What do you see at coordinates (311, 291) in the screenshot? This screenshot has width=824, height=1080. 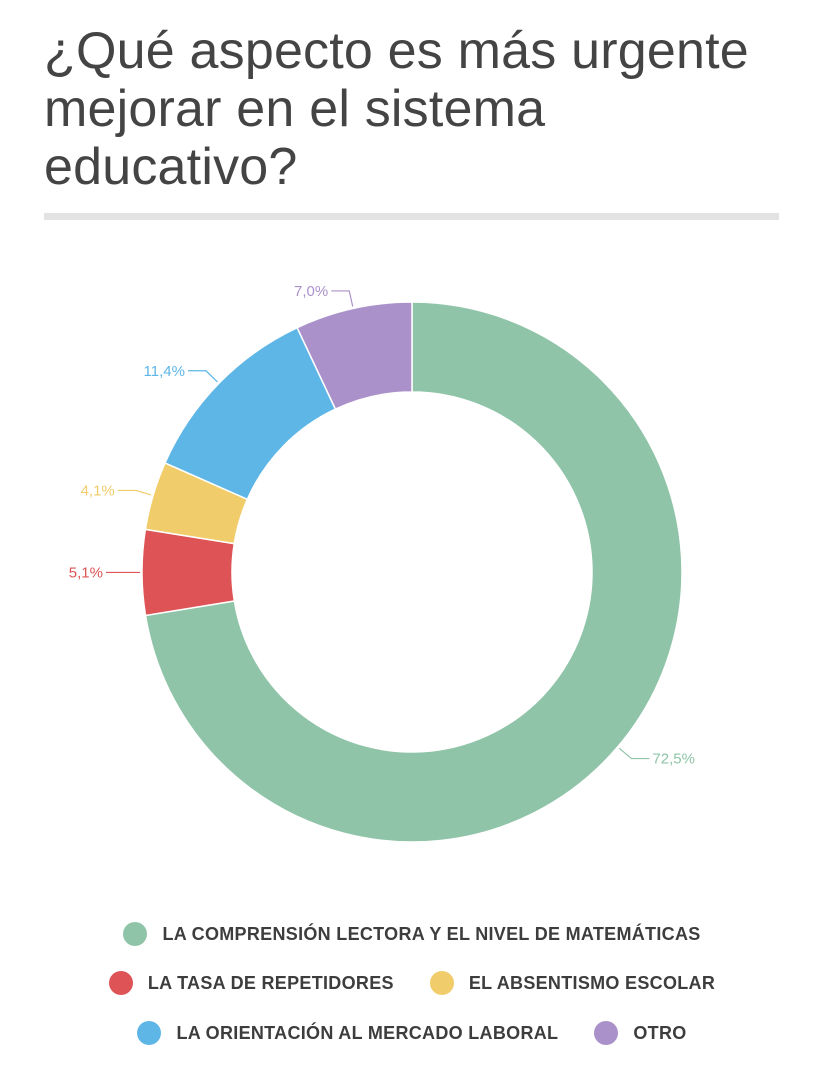 I see `data-label-otro: 7,0%` at bounding box center [311, 291].